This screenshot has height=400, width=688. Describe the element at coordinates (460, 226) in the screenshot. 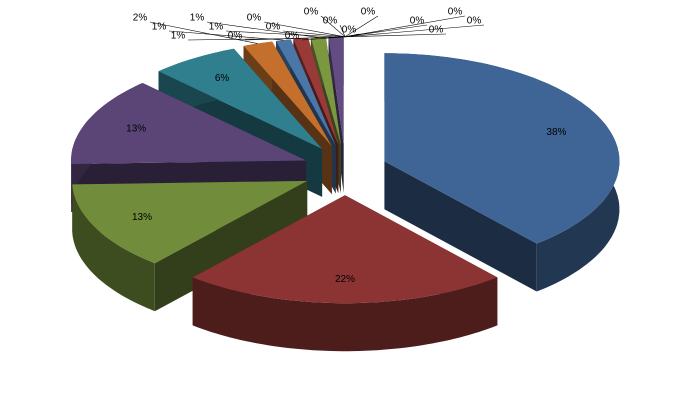

I see `slice-wall` at that location.